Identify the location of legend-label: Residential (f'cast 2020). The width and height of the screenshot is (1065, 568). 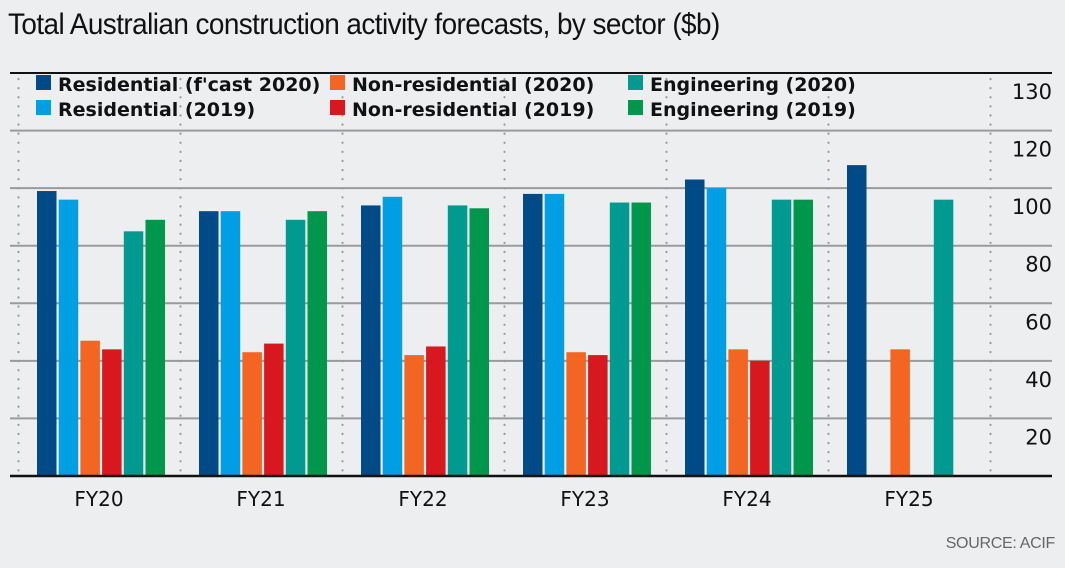
(189, 85).